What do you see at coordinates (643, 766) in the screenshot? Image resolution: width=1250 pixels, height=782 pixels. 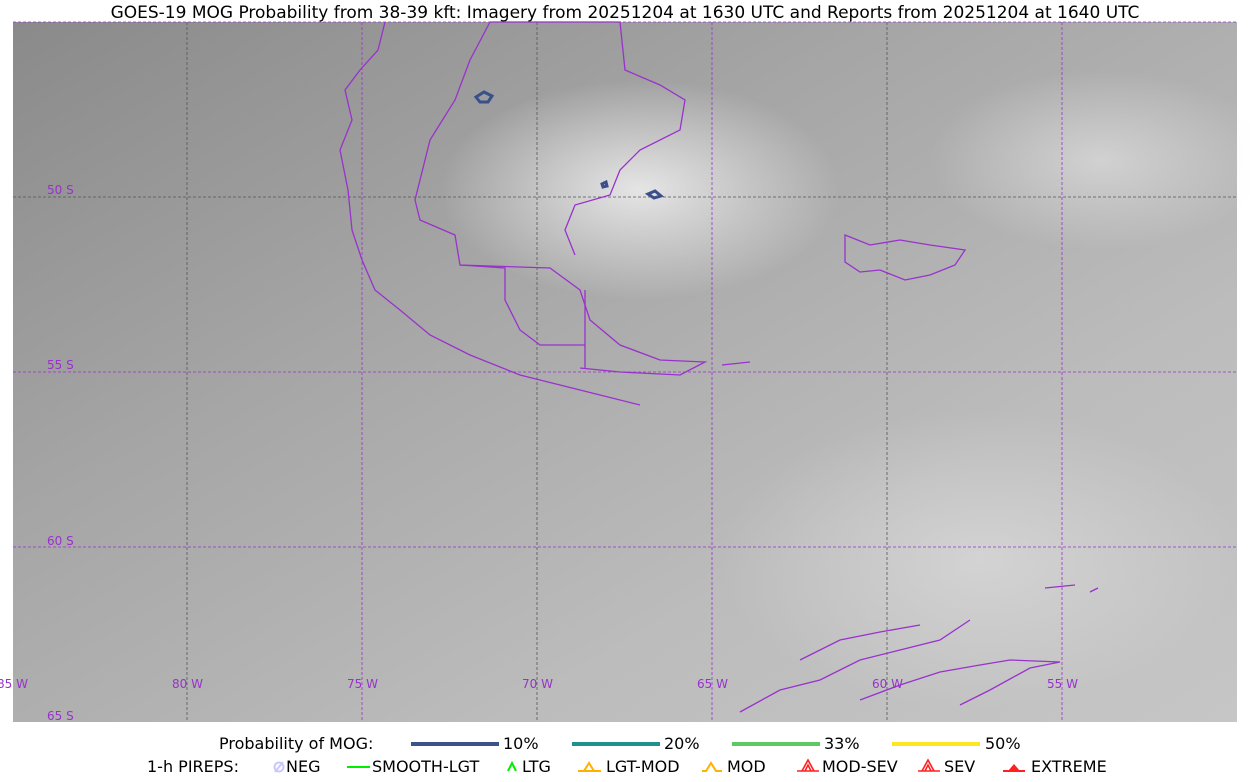 I see `pirep-lgt-mod-label: LGT-MOD` at bounding box center [643, 766].